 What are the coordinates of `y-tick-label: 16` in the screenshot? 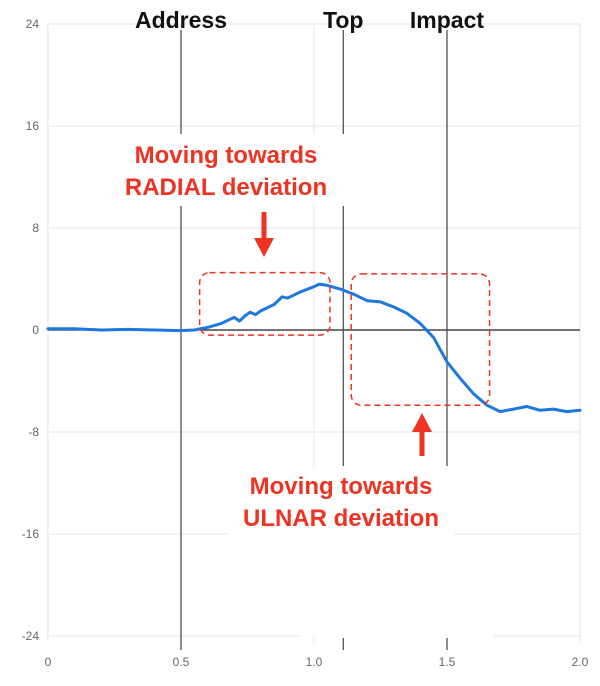 It's located at (33, 126).